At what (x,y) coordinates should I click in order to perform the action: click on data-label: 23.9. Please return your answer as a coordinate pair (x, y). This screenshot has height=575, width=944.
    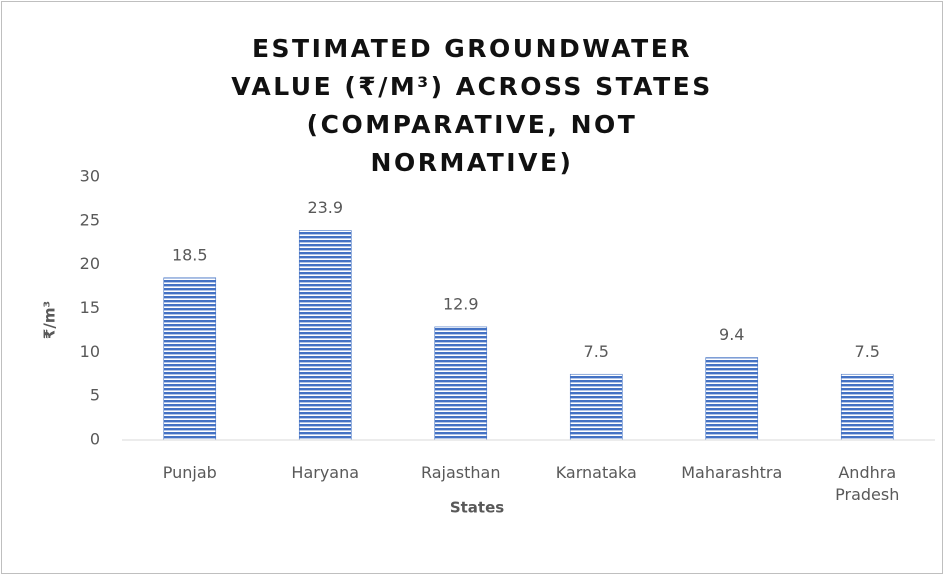
    Looking at the image, I should click on (325, 207).